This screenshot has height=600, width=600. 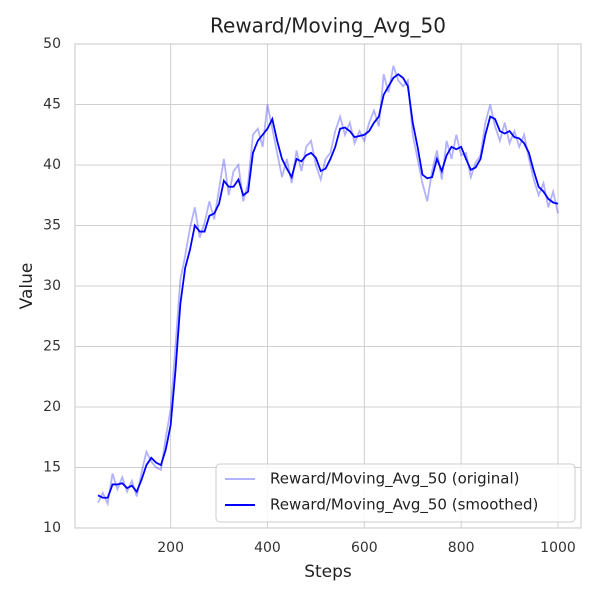 What do you see at coordinates (170, 548) in the screenshot?
I see `x-tick-label: 200` at bounding box center [170, 548].